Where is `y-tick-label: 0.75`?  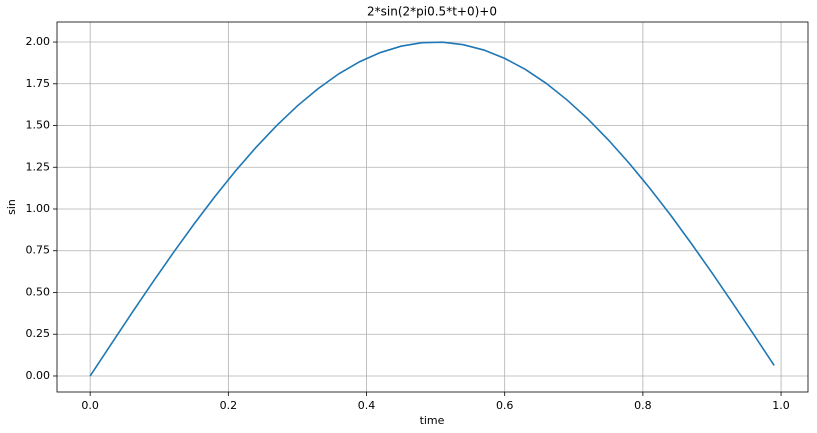 y-tick-label: 0.75 is located at coordinates (38, 250).